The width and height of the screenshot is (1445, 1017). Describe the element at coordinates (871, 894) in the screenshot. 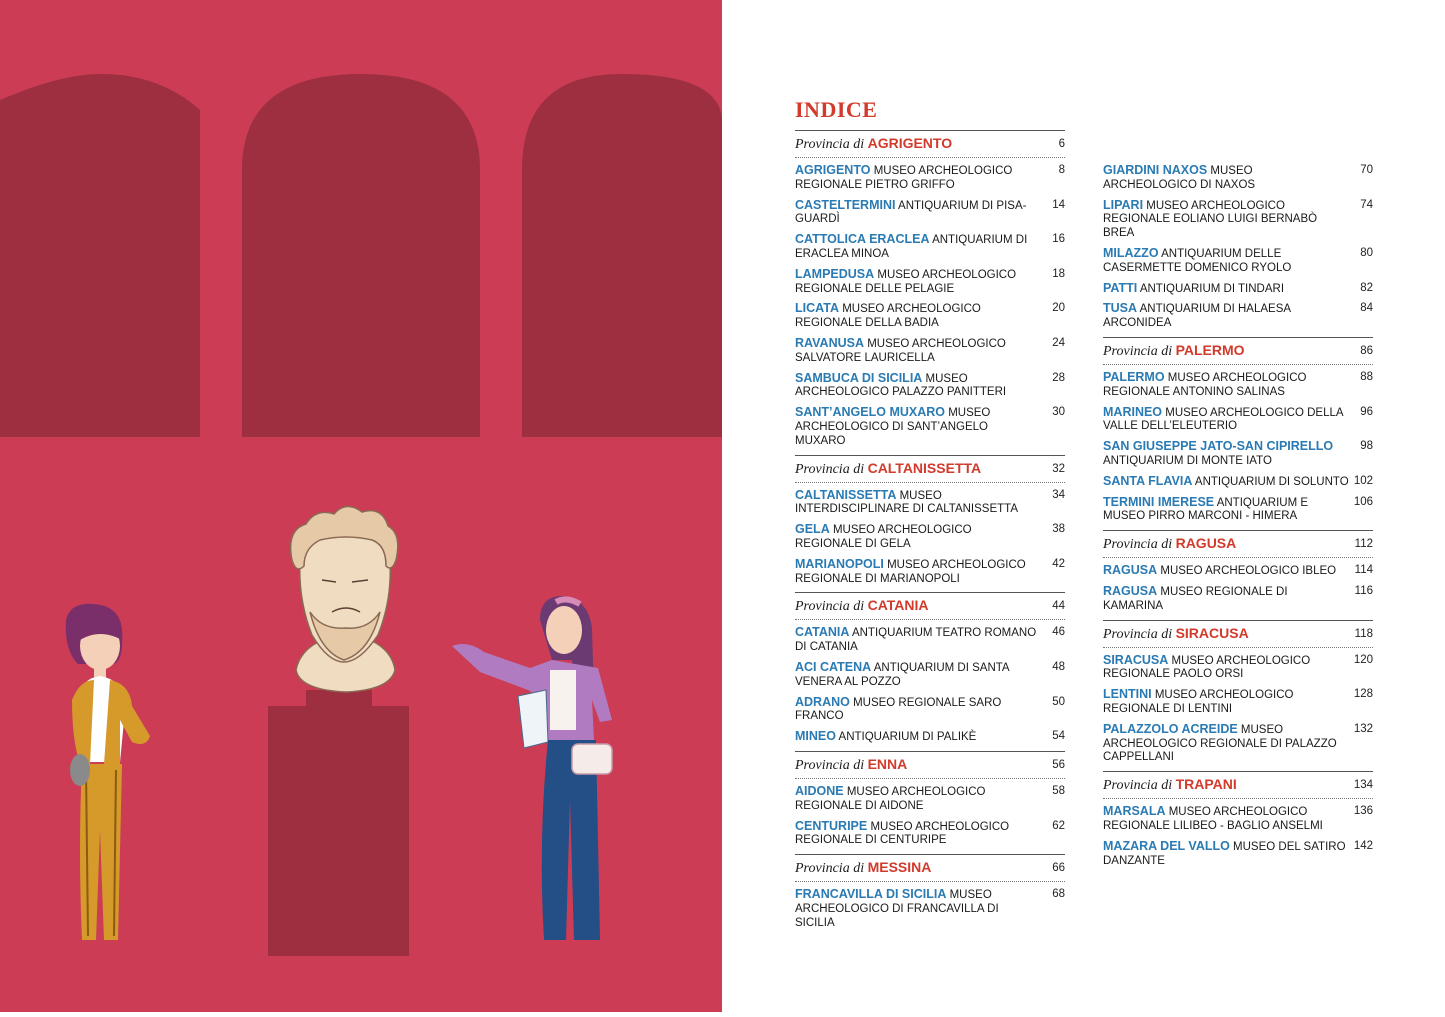

I see `entry-place: FRANCAVILLA DI SICILIA` at that location.